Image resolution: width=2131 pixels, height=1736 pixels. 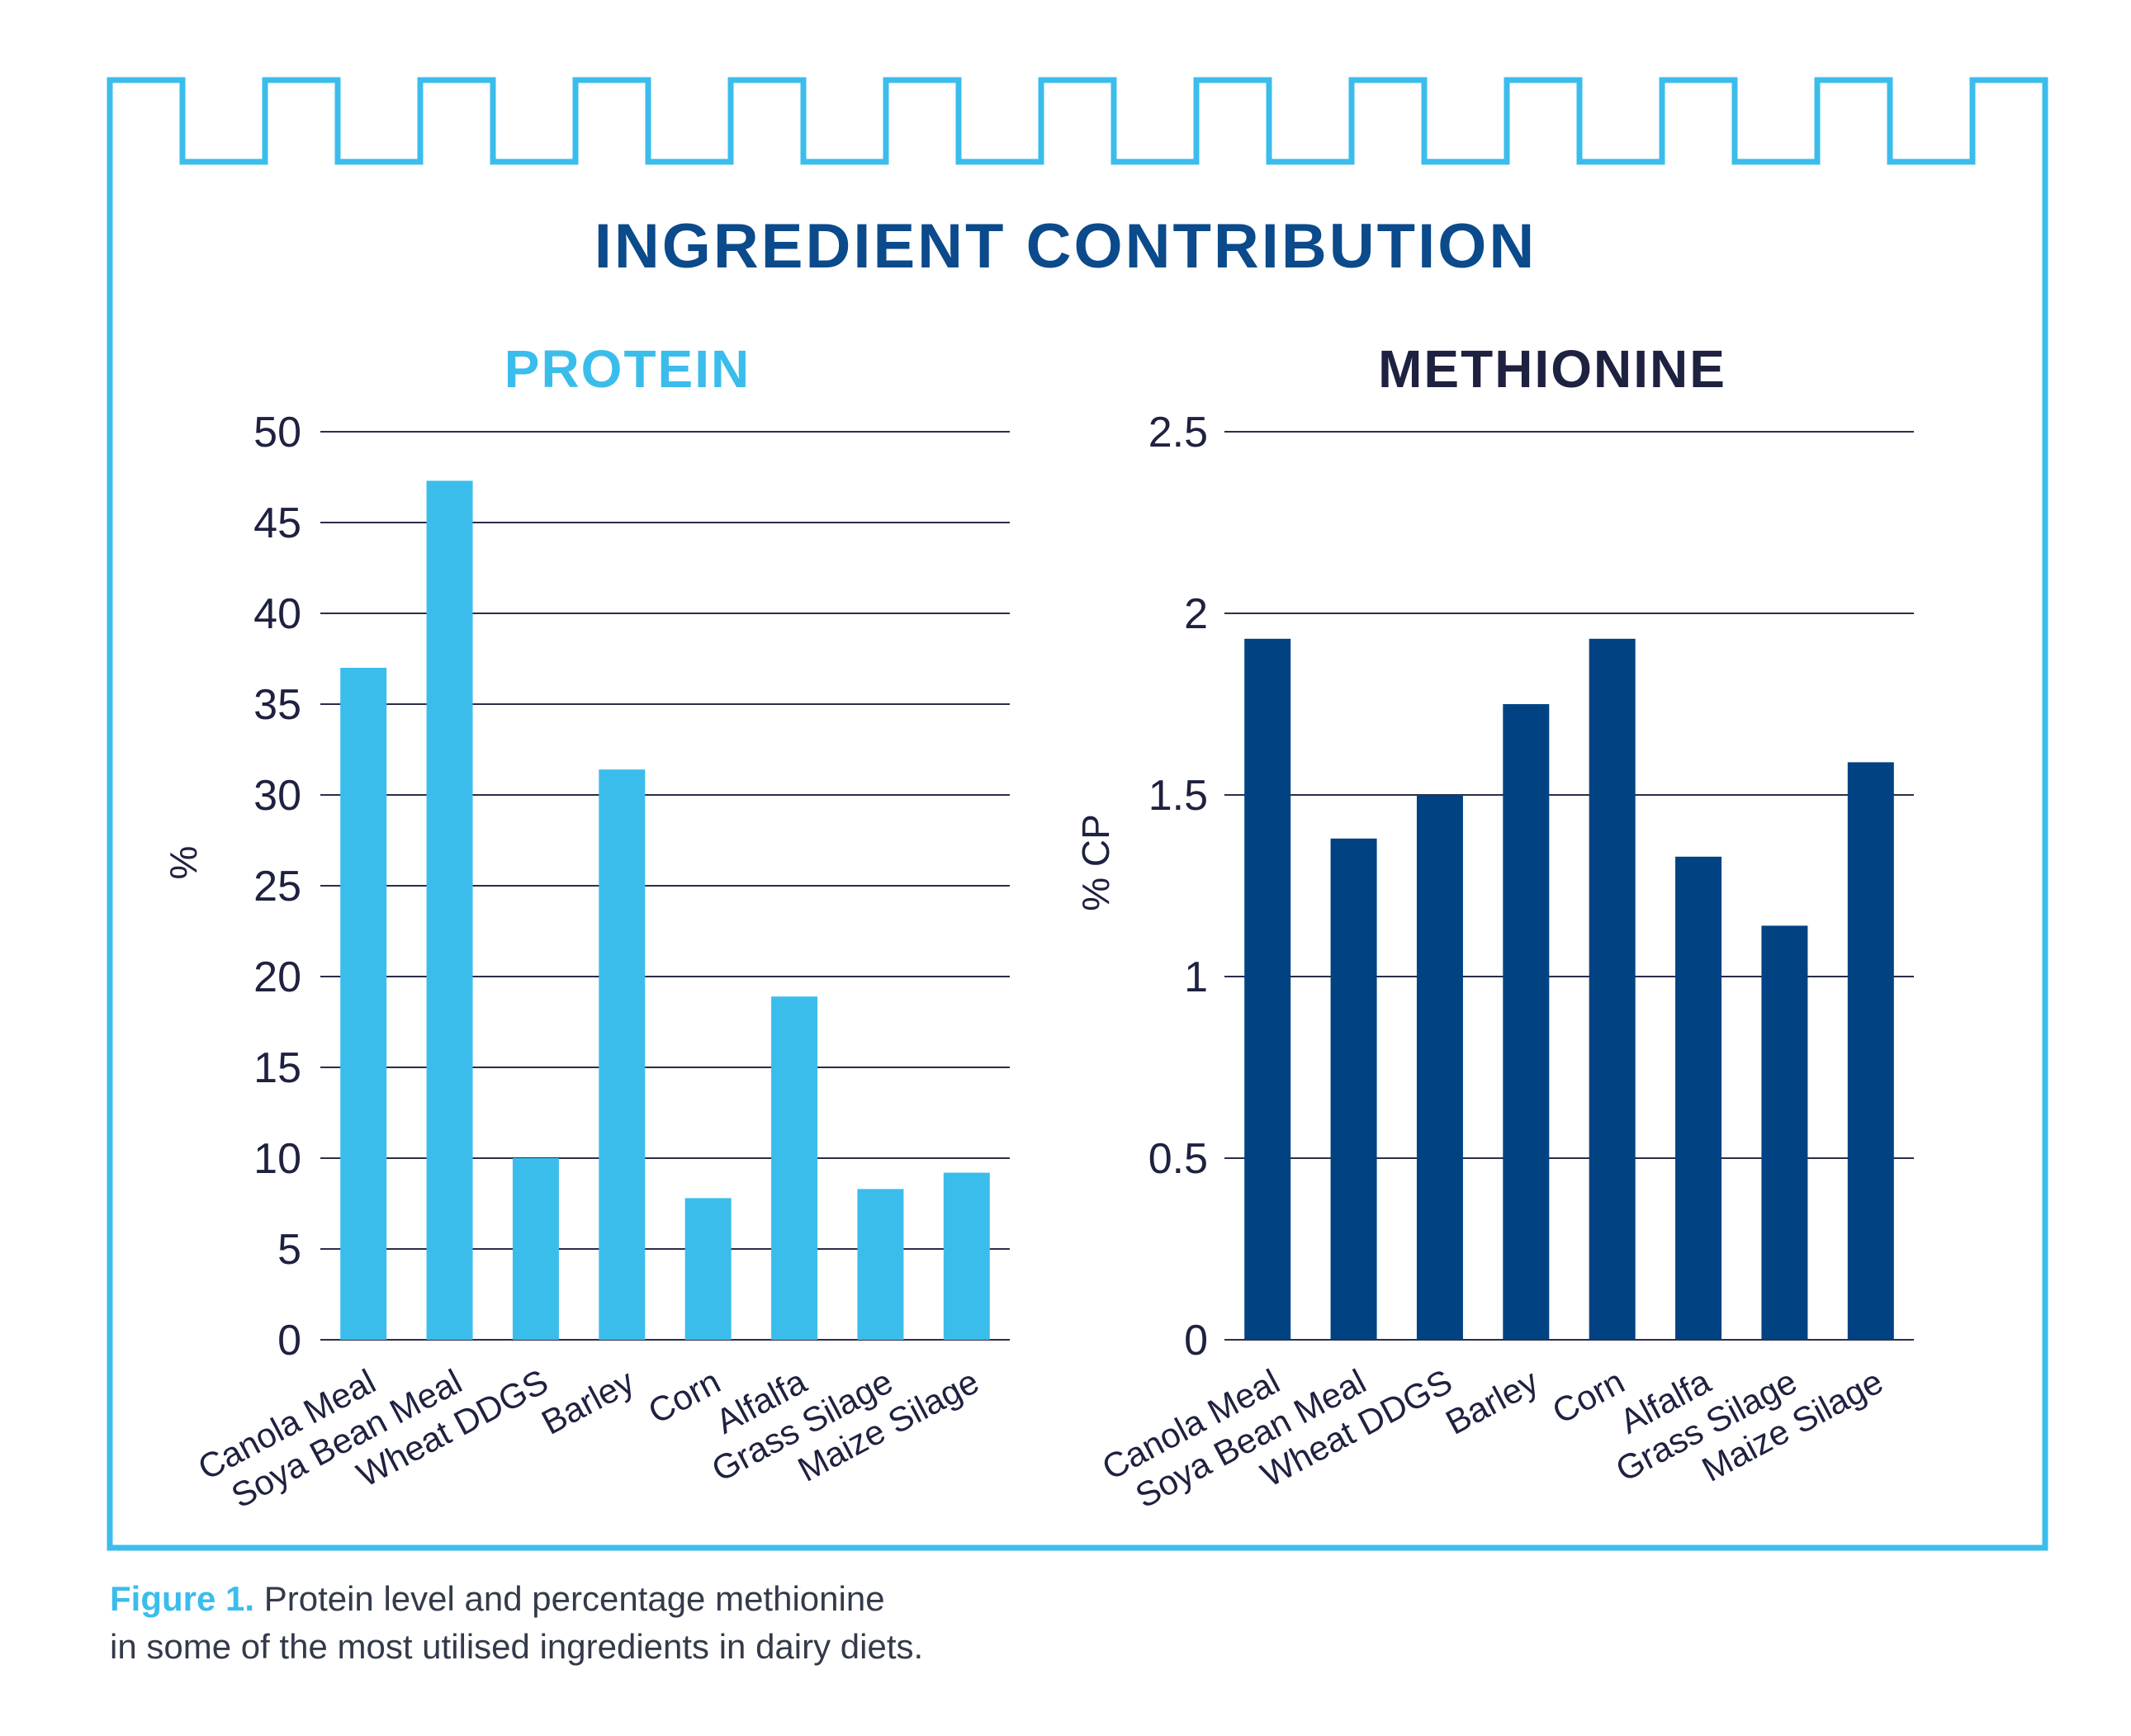 What do you see at coordinates (182, 1598) in the screenshot?
I see `caption-label: Figure 1.` at bounding box center [182, 1598].